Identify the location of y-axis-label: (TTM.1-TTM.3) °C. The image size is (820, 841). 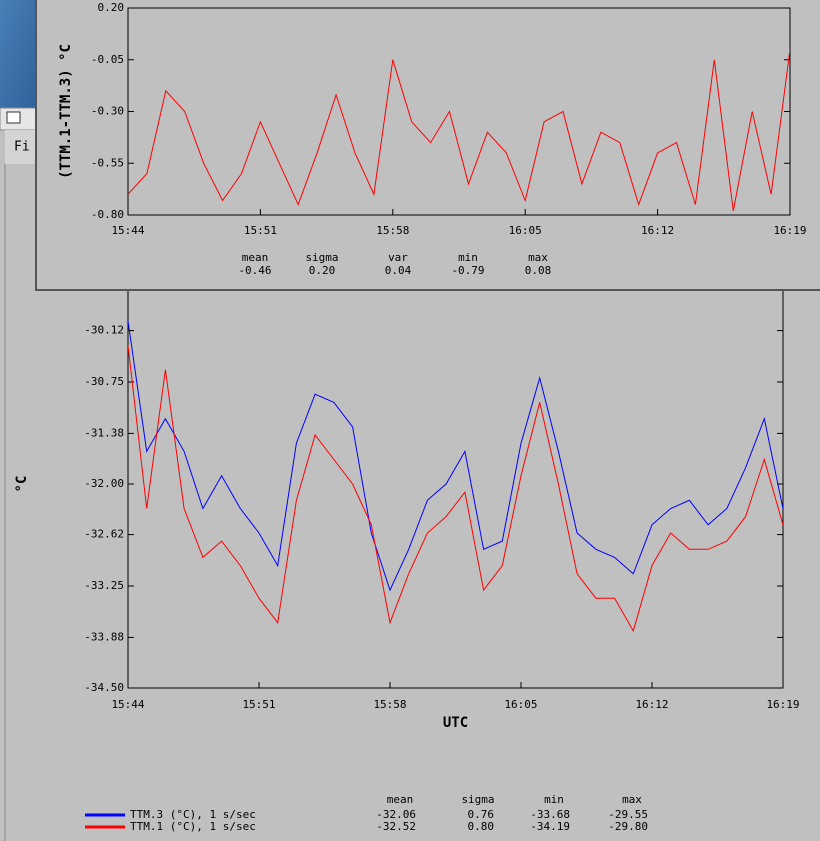
(66, 111).